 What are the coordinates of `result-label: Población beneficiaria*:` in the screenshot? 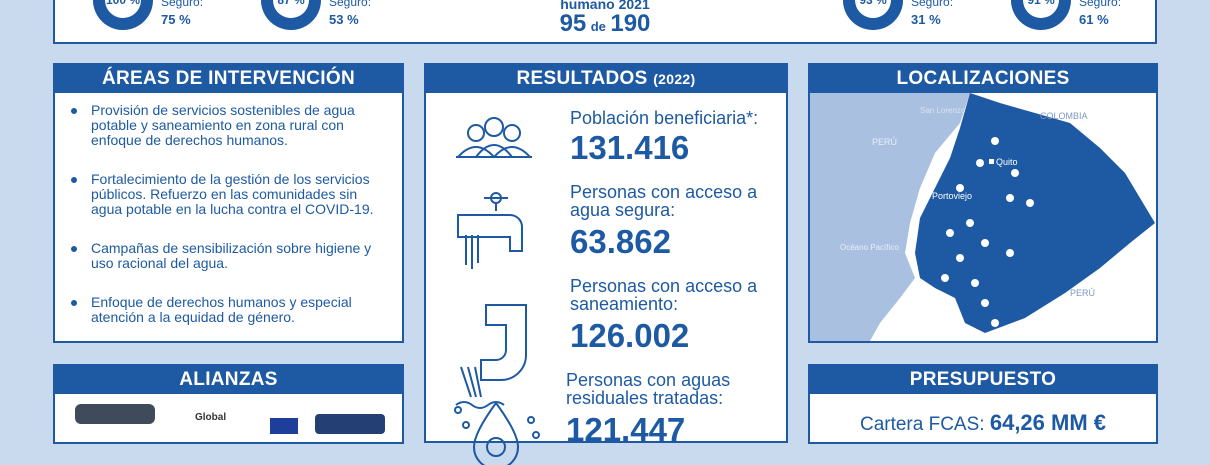 It's located at (664, 118).